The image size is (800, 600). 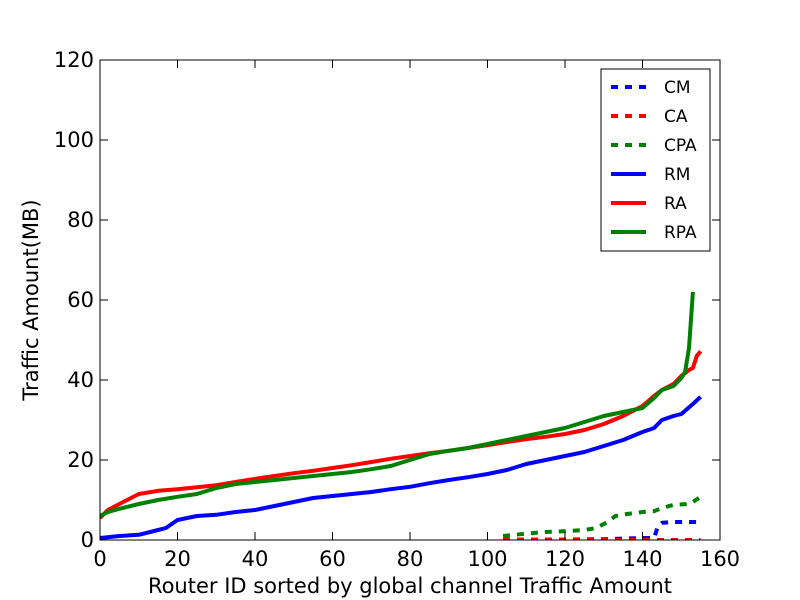 I want to click on y-tick-label: 40, so click(x=80, y=380).